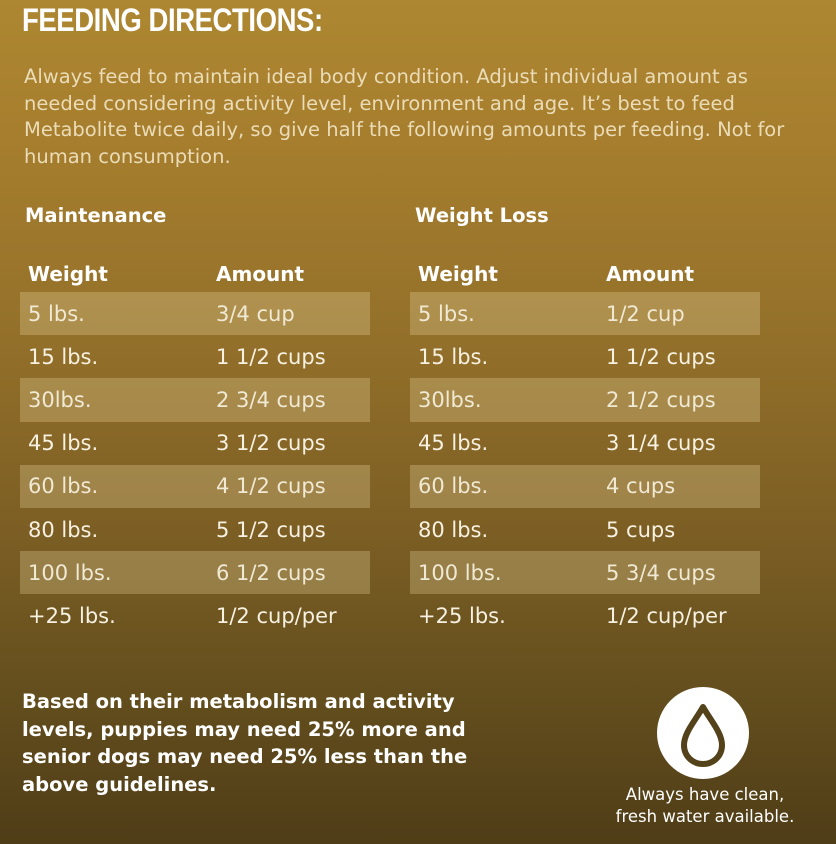 The image size is (836, 844). What do you see at coordinates (585, 486) in the screenshot?
I see `table-row: 60 lbs. 4 cups` at bounding box center [585, 486].